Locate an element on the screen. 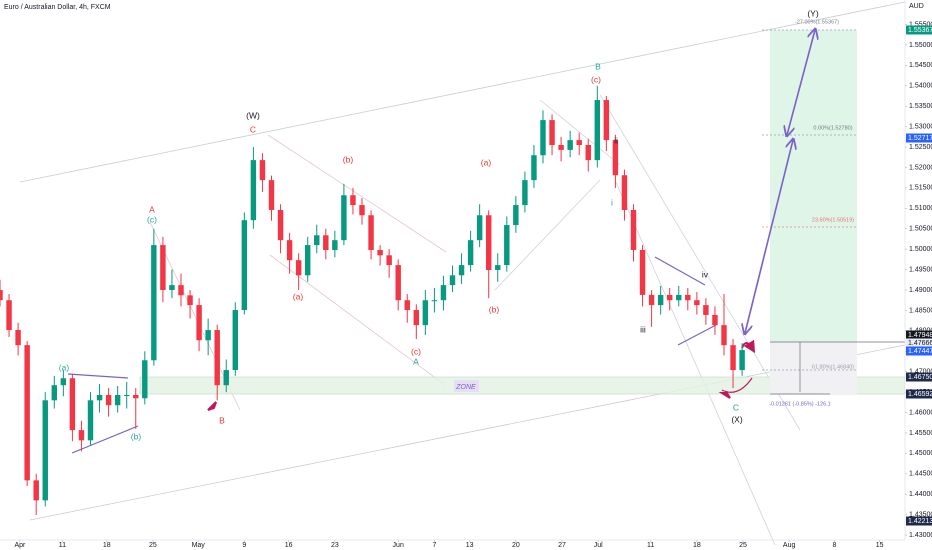  wave-label: iii is located at coordinates (643, 329).